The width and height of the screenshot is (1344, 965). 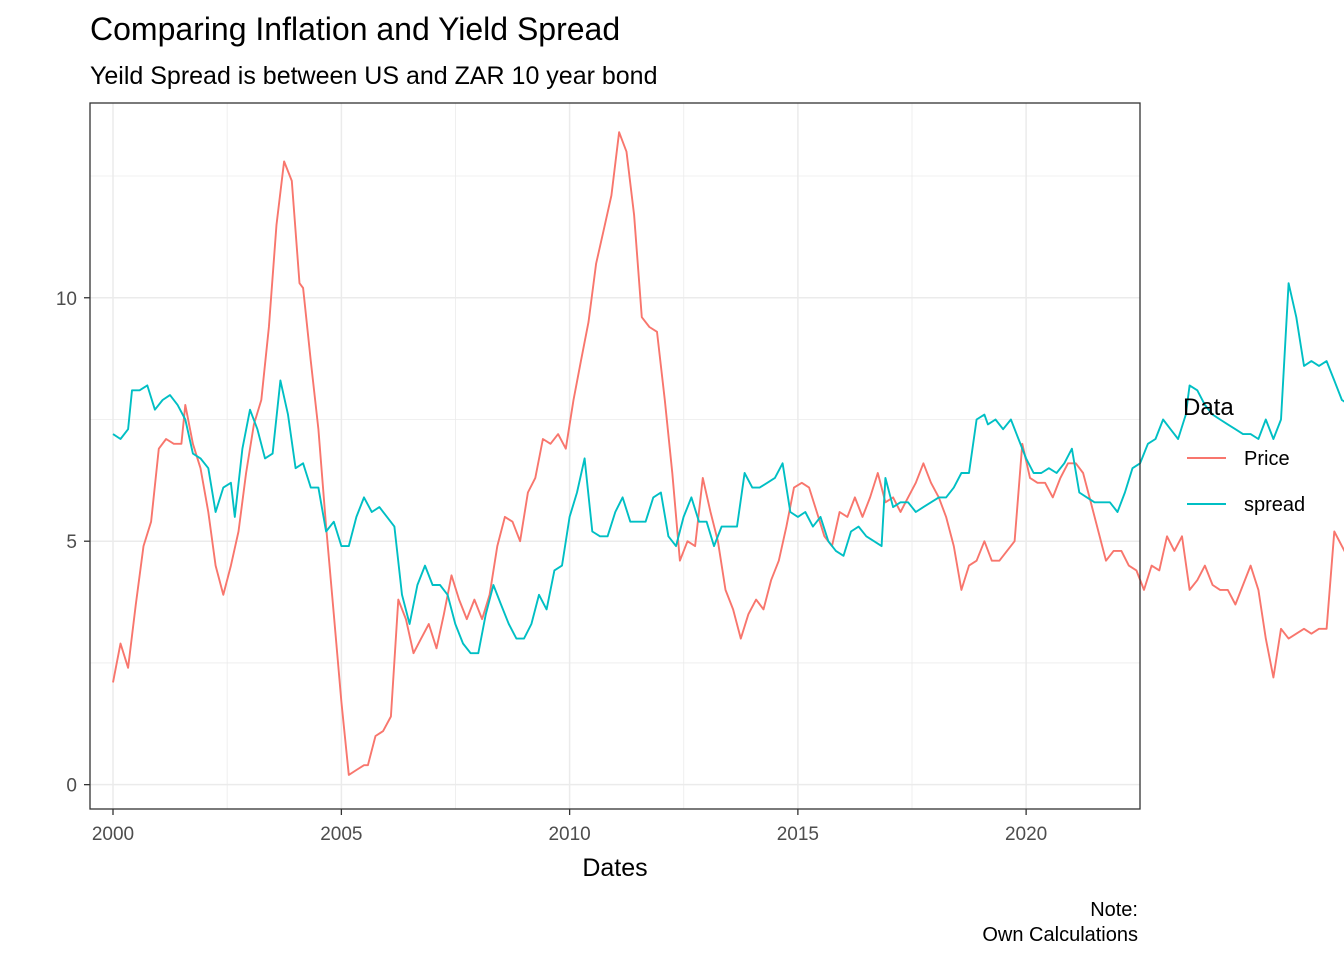 What do you see at coordinates (1208, 407) in the screenshot?
I see `legend-title: Data` at bounding box center [1208, 407].